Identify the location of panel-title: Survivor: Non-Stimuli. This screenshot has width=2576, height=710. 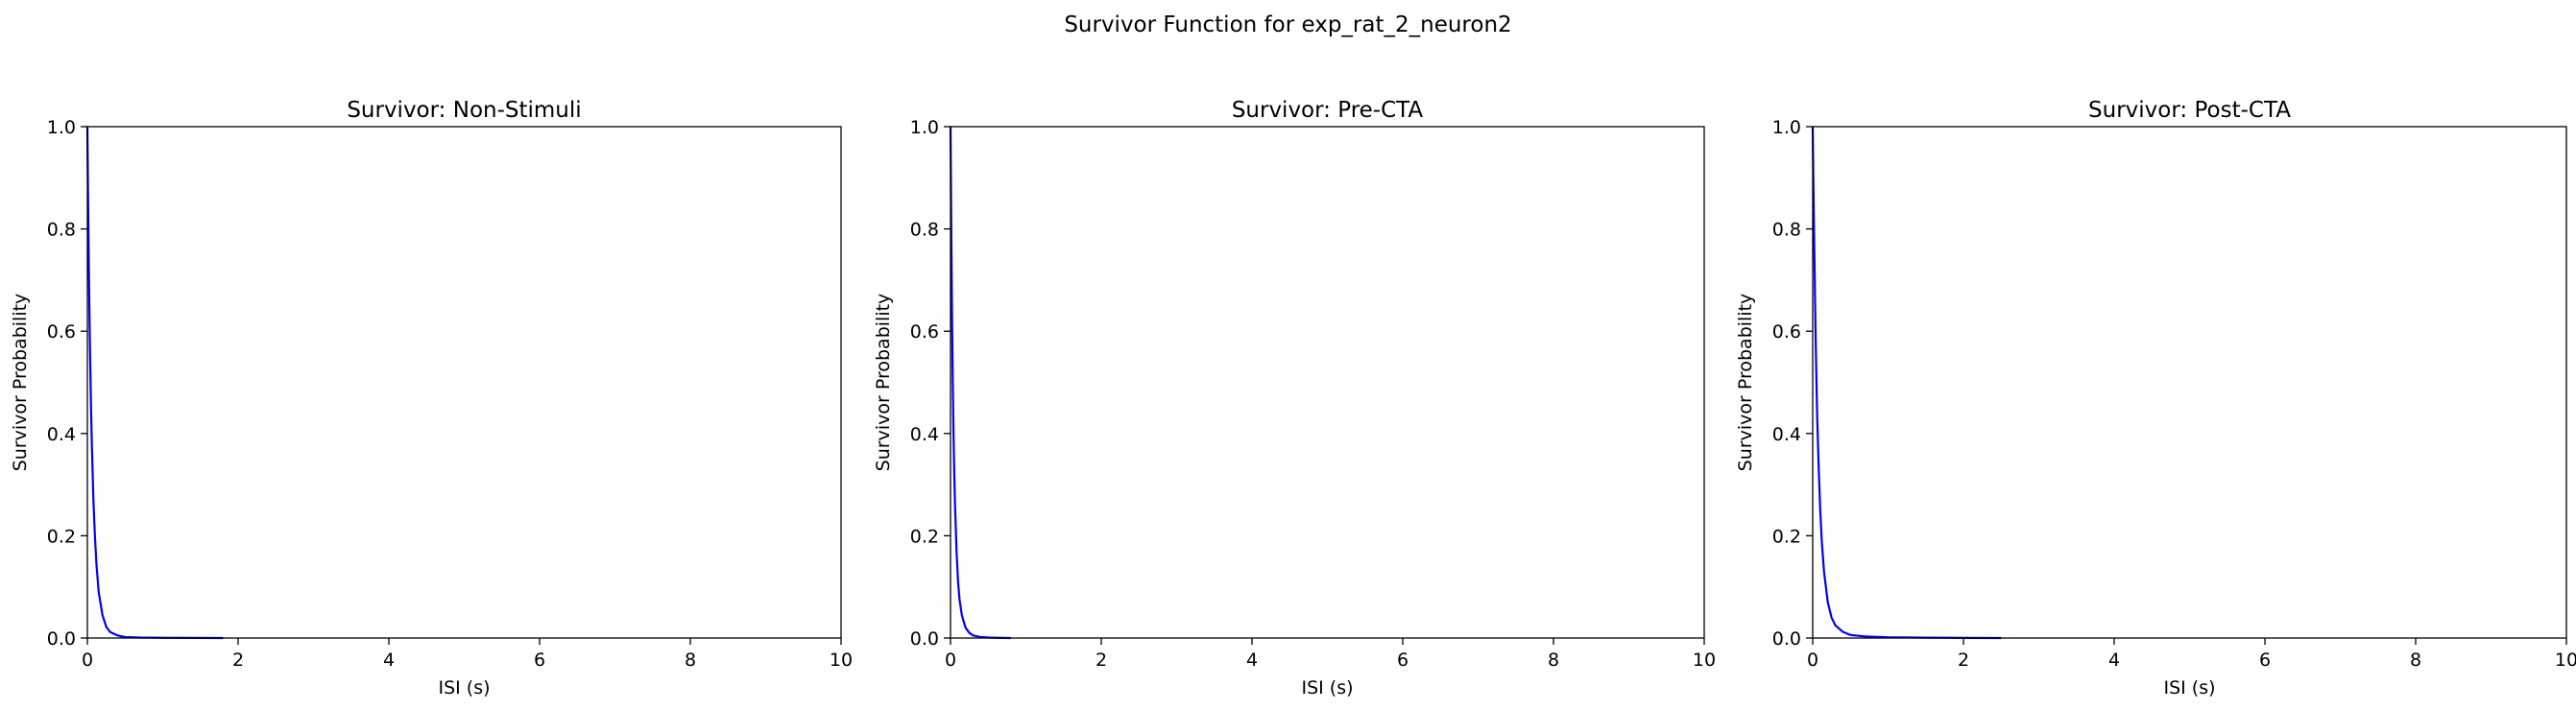
(464, 110).